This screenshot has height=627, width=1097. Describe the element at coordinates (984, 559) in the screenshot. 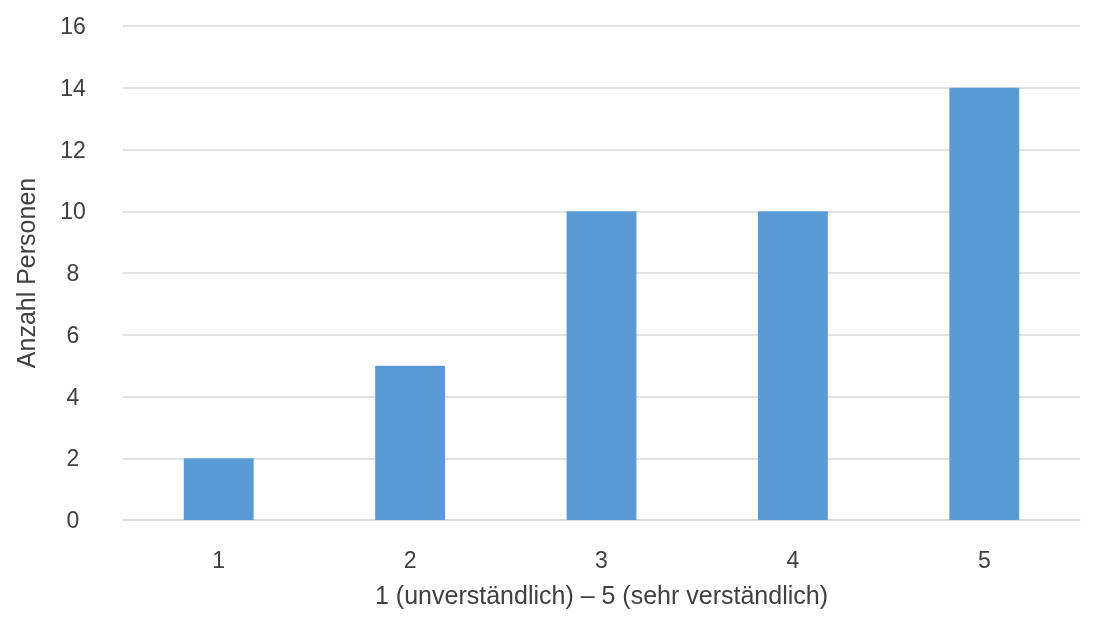

I see `x-tick-label: 5` at that location.